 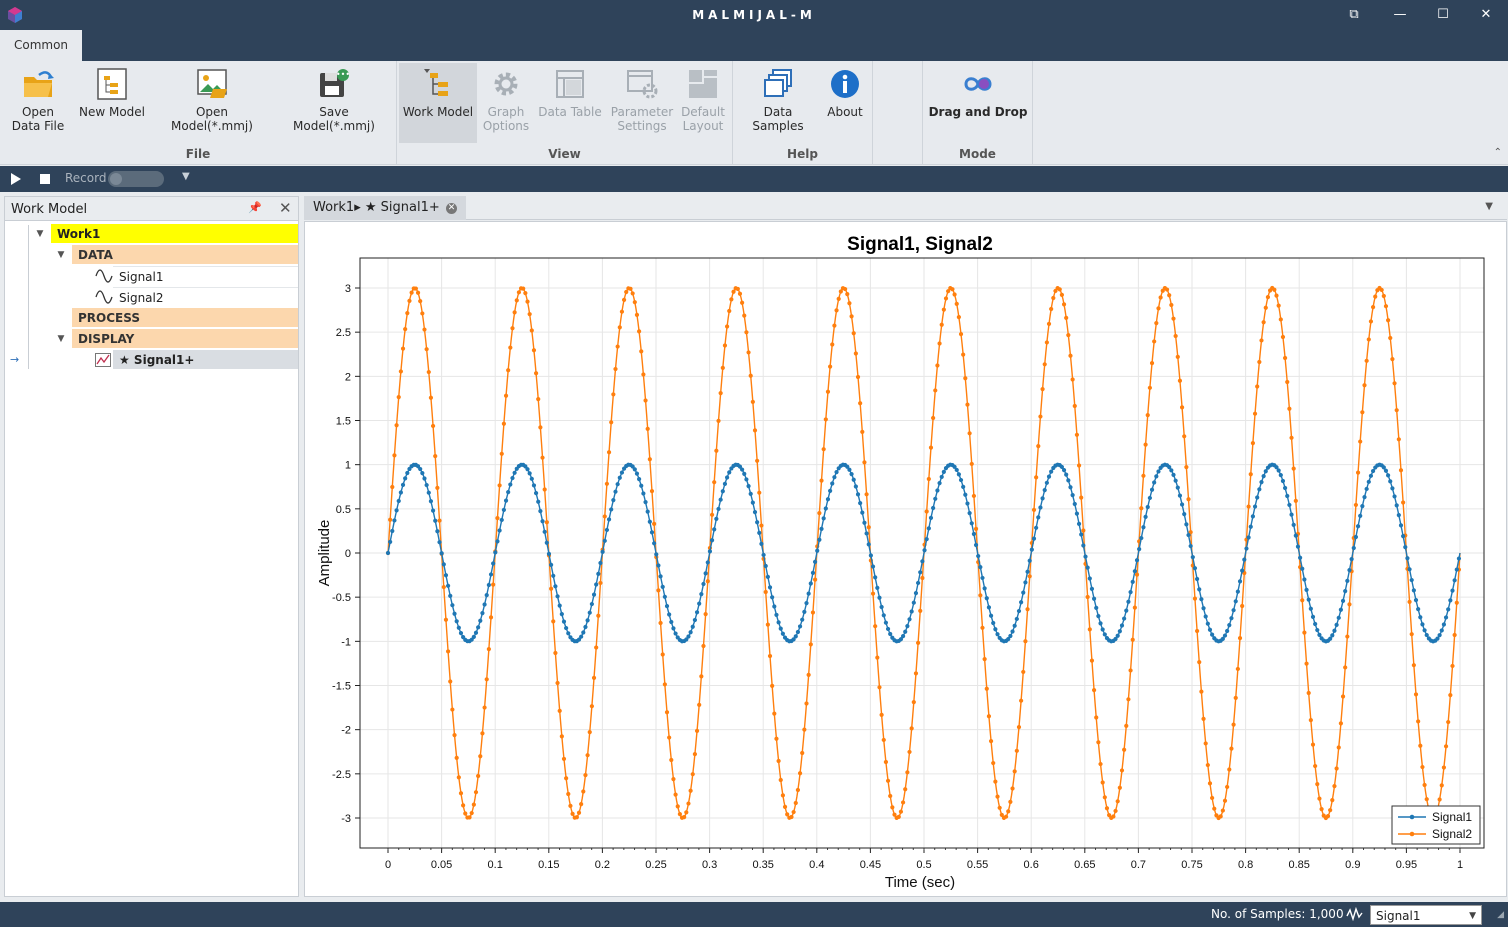 What do you see at coordinates (1426, 915) in the screenshot?
I see `signal-select: Signal1 ▼` at bounding box center [1426, 915].